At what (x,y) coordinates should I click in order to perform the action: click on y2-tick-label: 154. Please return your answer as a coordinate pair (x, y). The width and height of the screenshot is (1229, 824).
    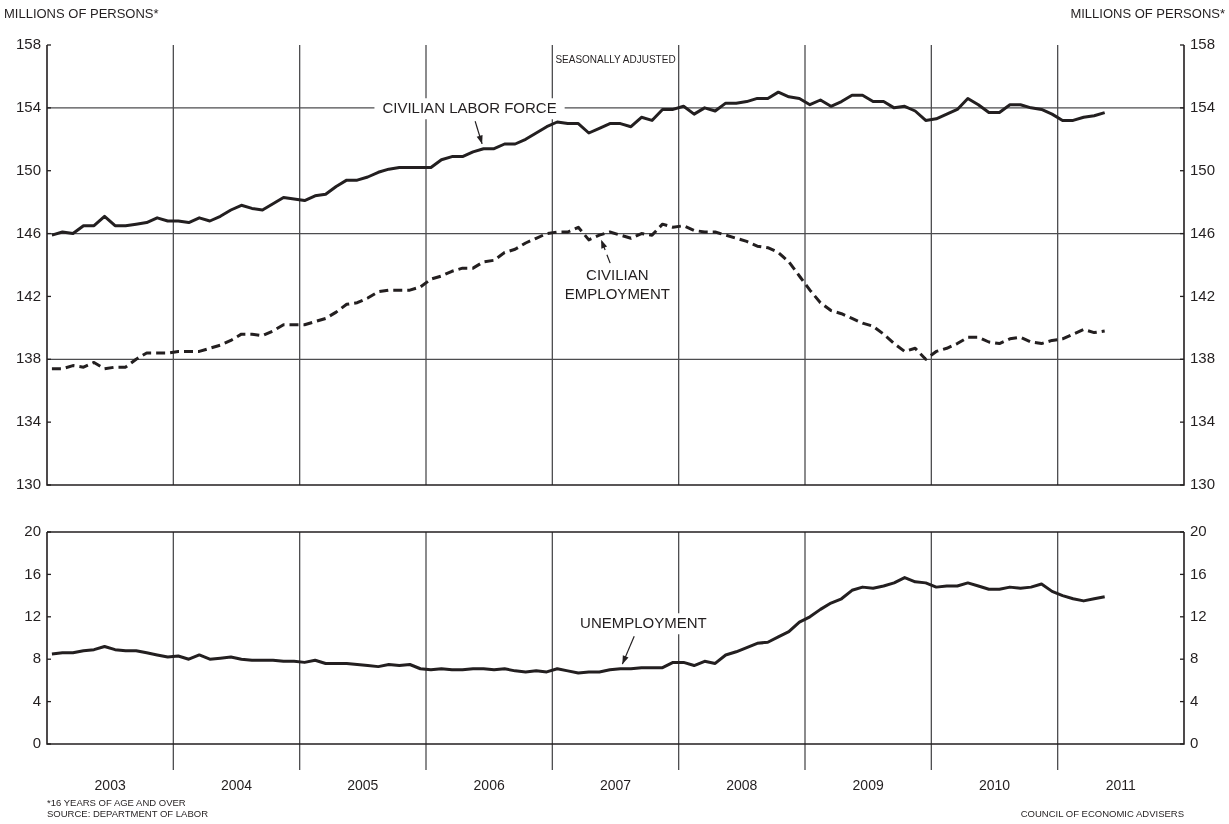
    Looking at the image, I should click on (1203, 106).